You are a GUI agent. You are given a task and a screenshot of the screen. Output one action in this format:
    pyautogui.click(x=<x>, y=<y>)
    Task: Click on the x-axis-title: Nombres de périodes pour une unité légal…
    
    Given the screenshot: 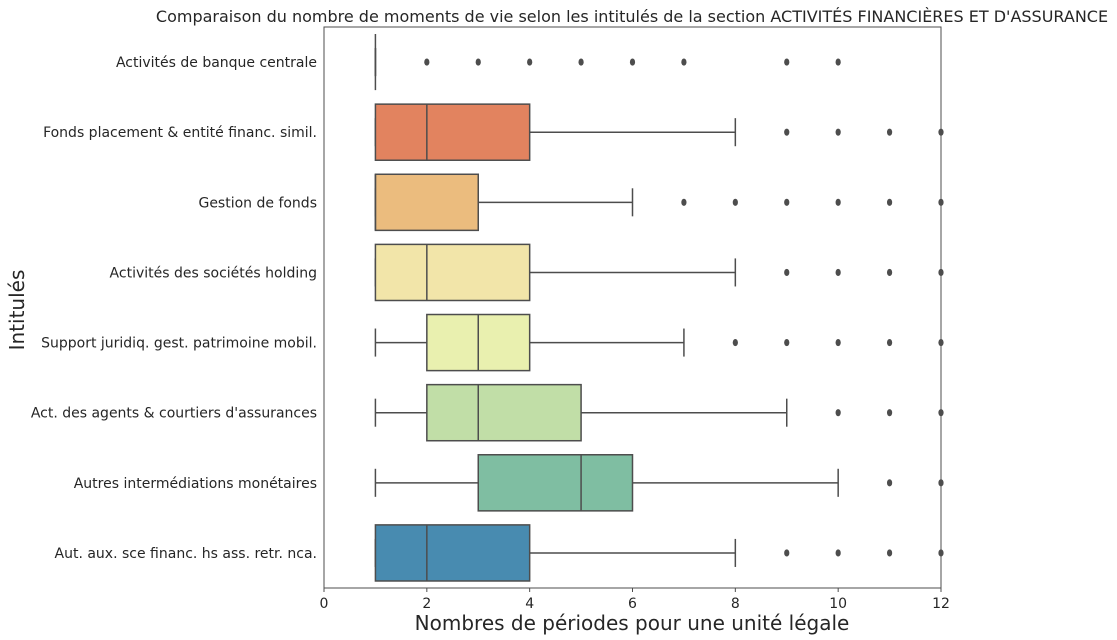 What is the action you would take?
    pyautogui.click(x=632, y=623)
    